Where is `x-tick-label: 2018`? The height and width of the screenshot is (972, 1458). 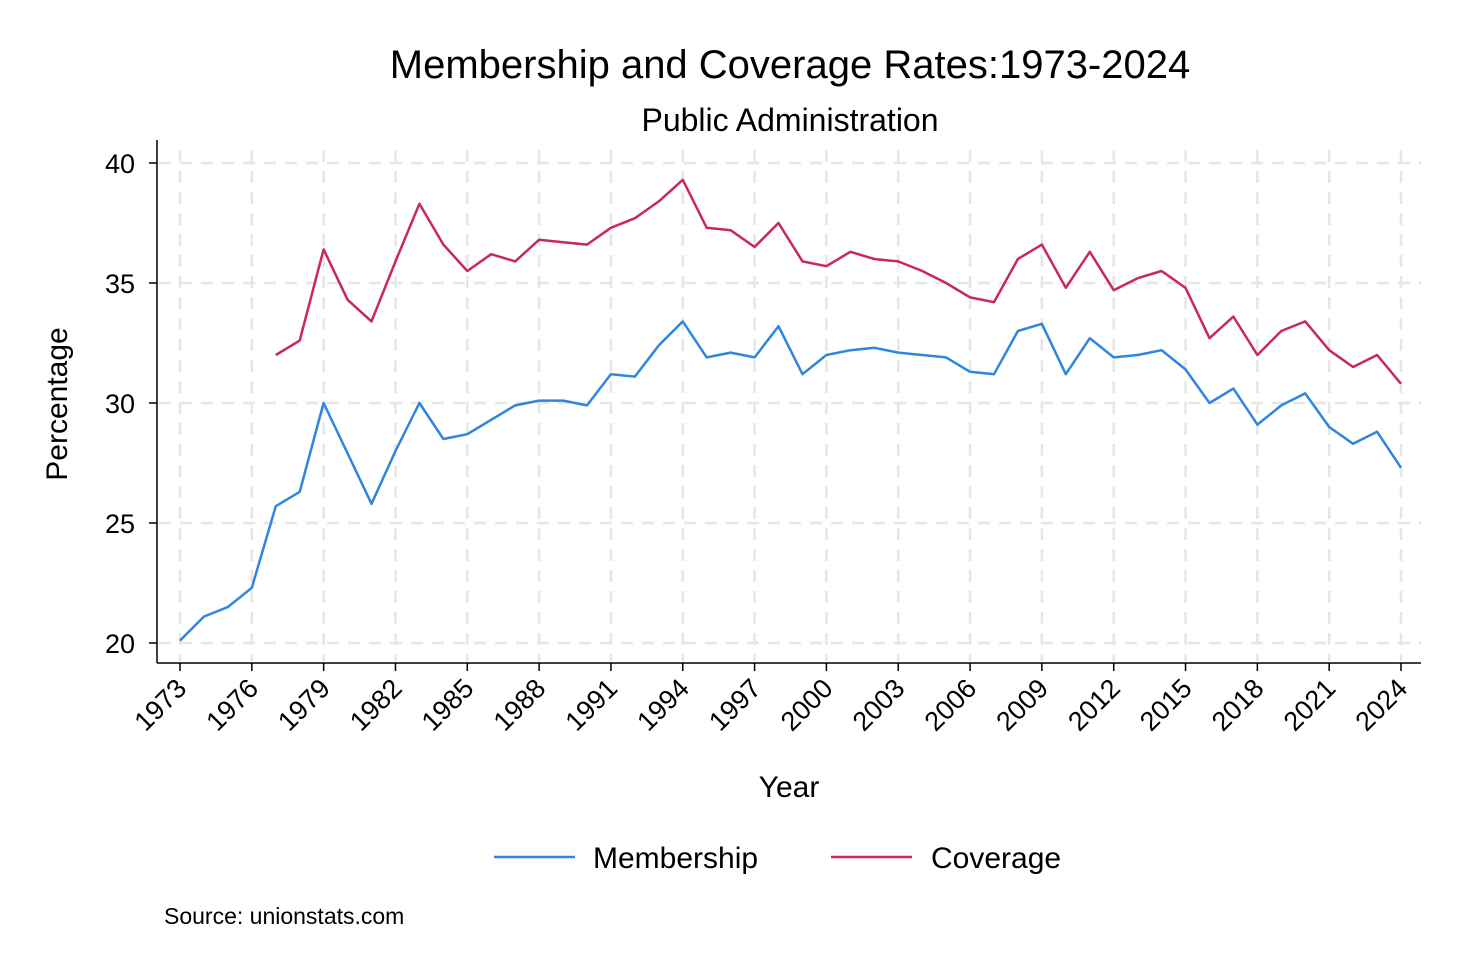
x-tick-label: 2018 is located at coordinates (1238, 705).